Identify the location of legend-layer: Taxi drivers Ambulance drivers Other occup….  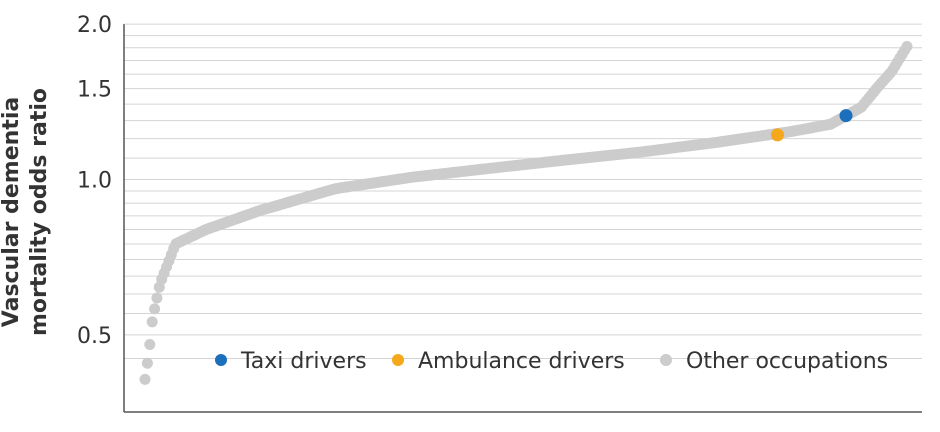
(551, 361).